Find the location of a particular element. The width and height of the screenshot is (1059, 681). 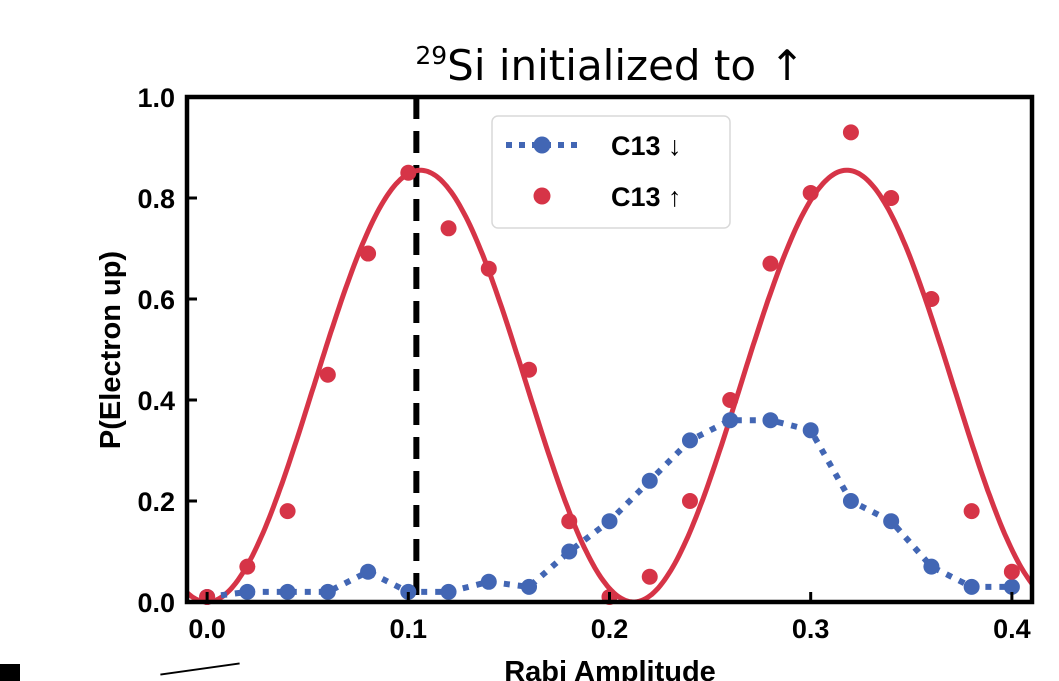

x-tick-label: 0.4 is located at coordinates (1012, 629).